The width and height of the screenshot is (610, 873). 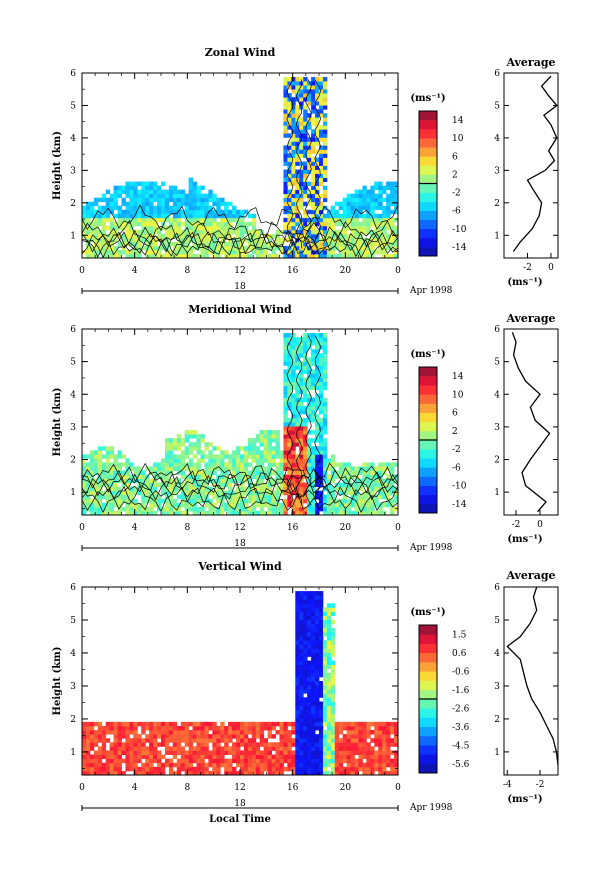 What do you see at coordinates (497, 753) in the screenshot?
I see `profile-y-tick-label: 1` at bounding box center [497, 753].